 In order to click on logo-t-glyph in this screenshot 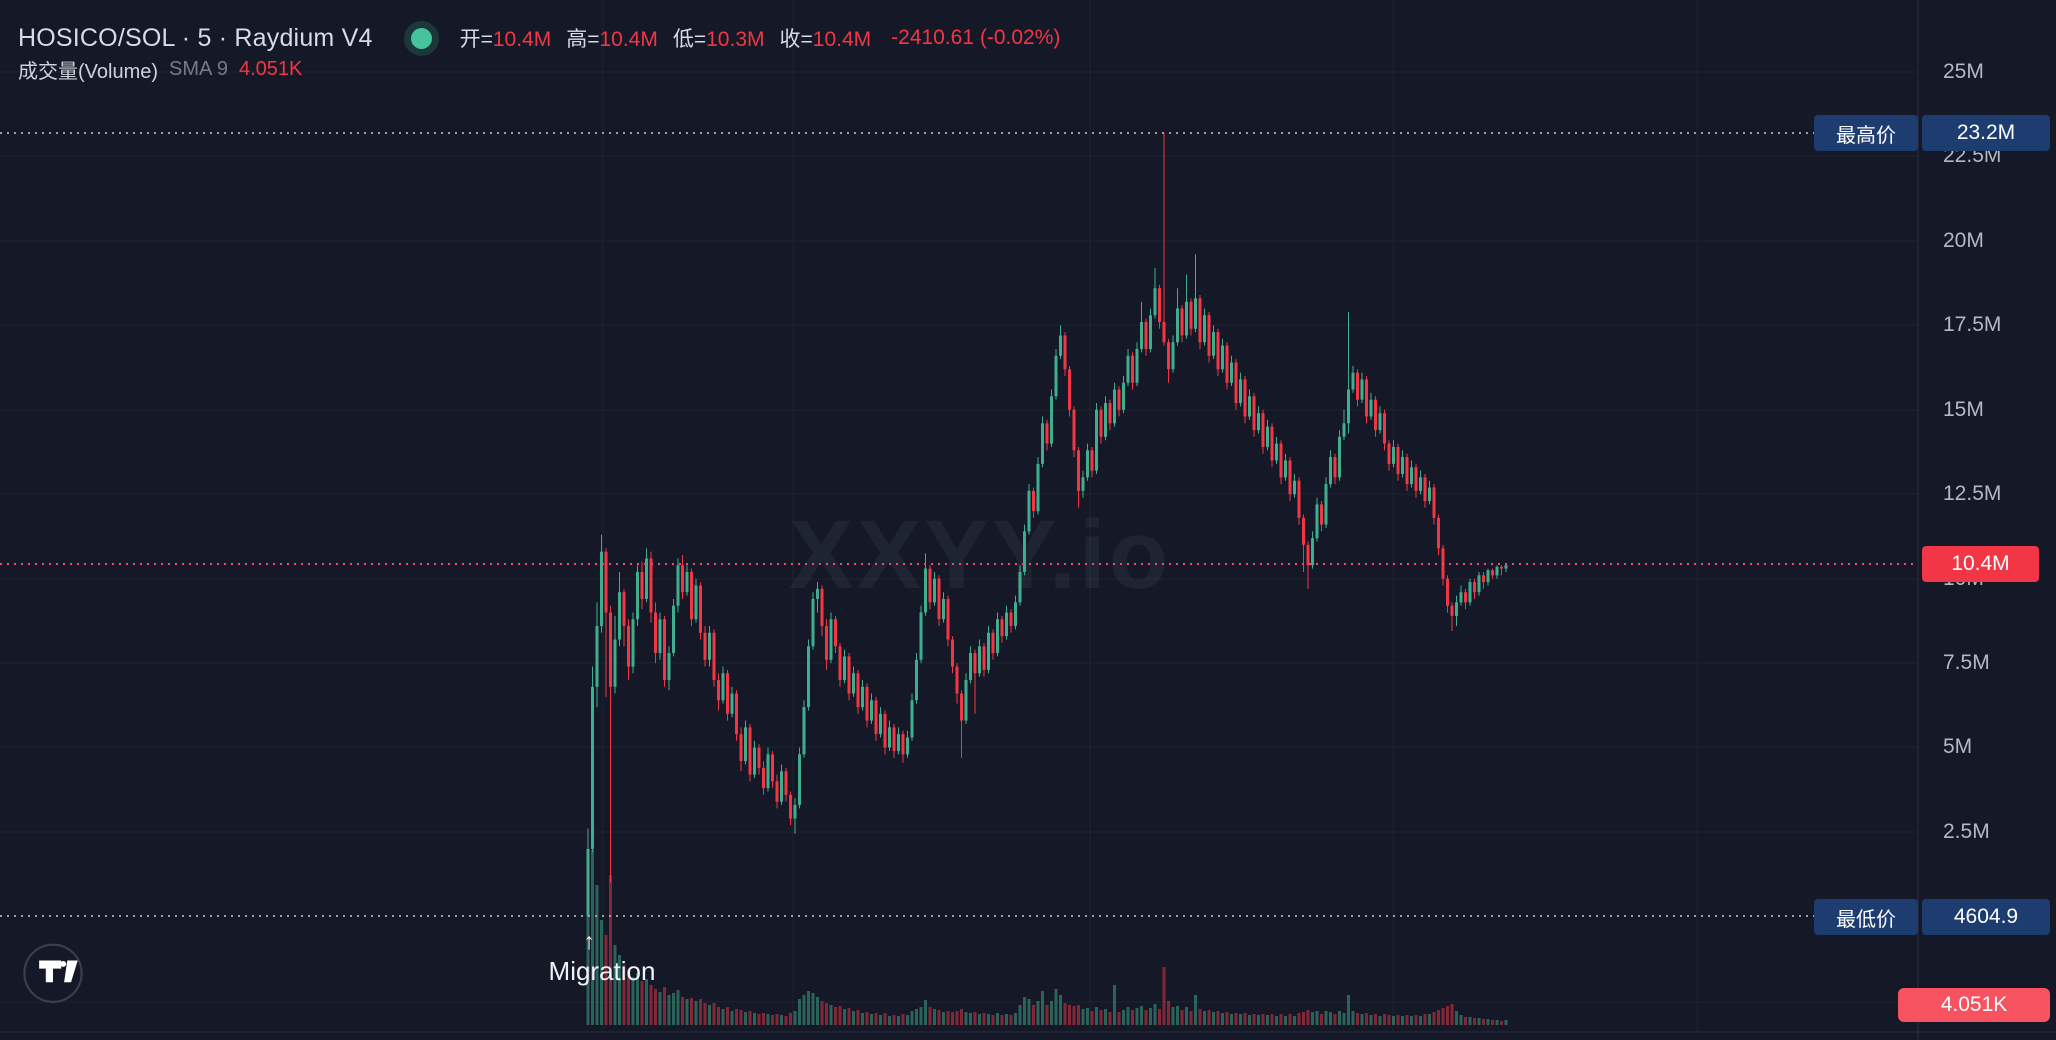, I will do `click(50, 971)`.